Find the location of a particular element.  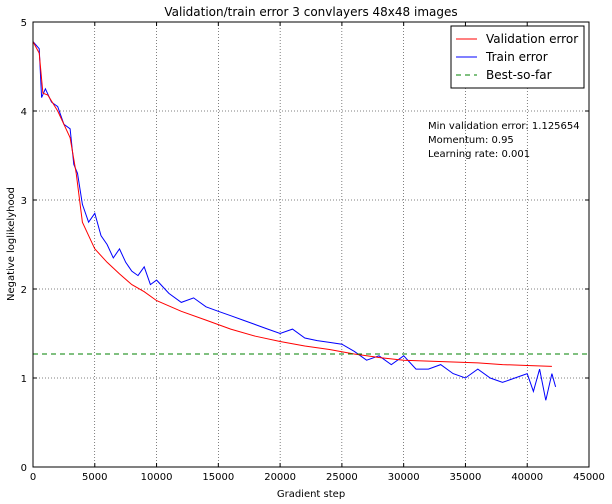

y-tick-labels: 0 1 2 3 4 5 is located at coordinates (24, 246).